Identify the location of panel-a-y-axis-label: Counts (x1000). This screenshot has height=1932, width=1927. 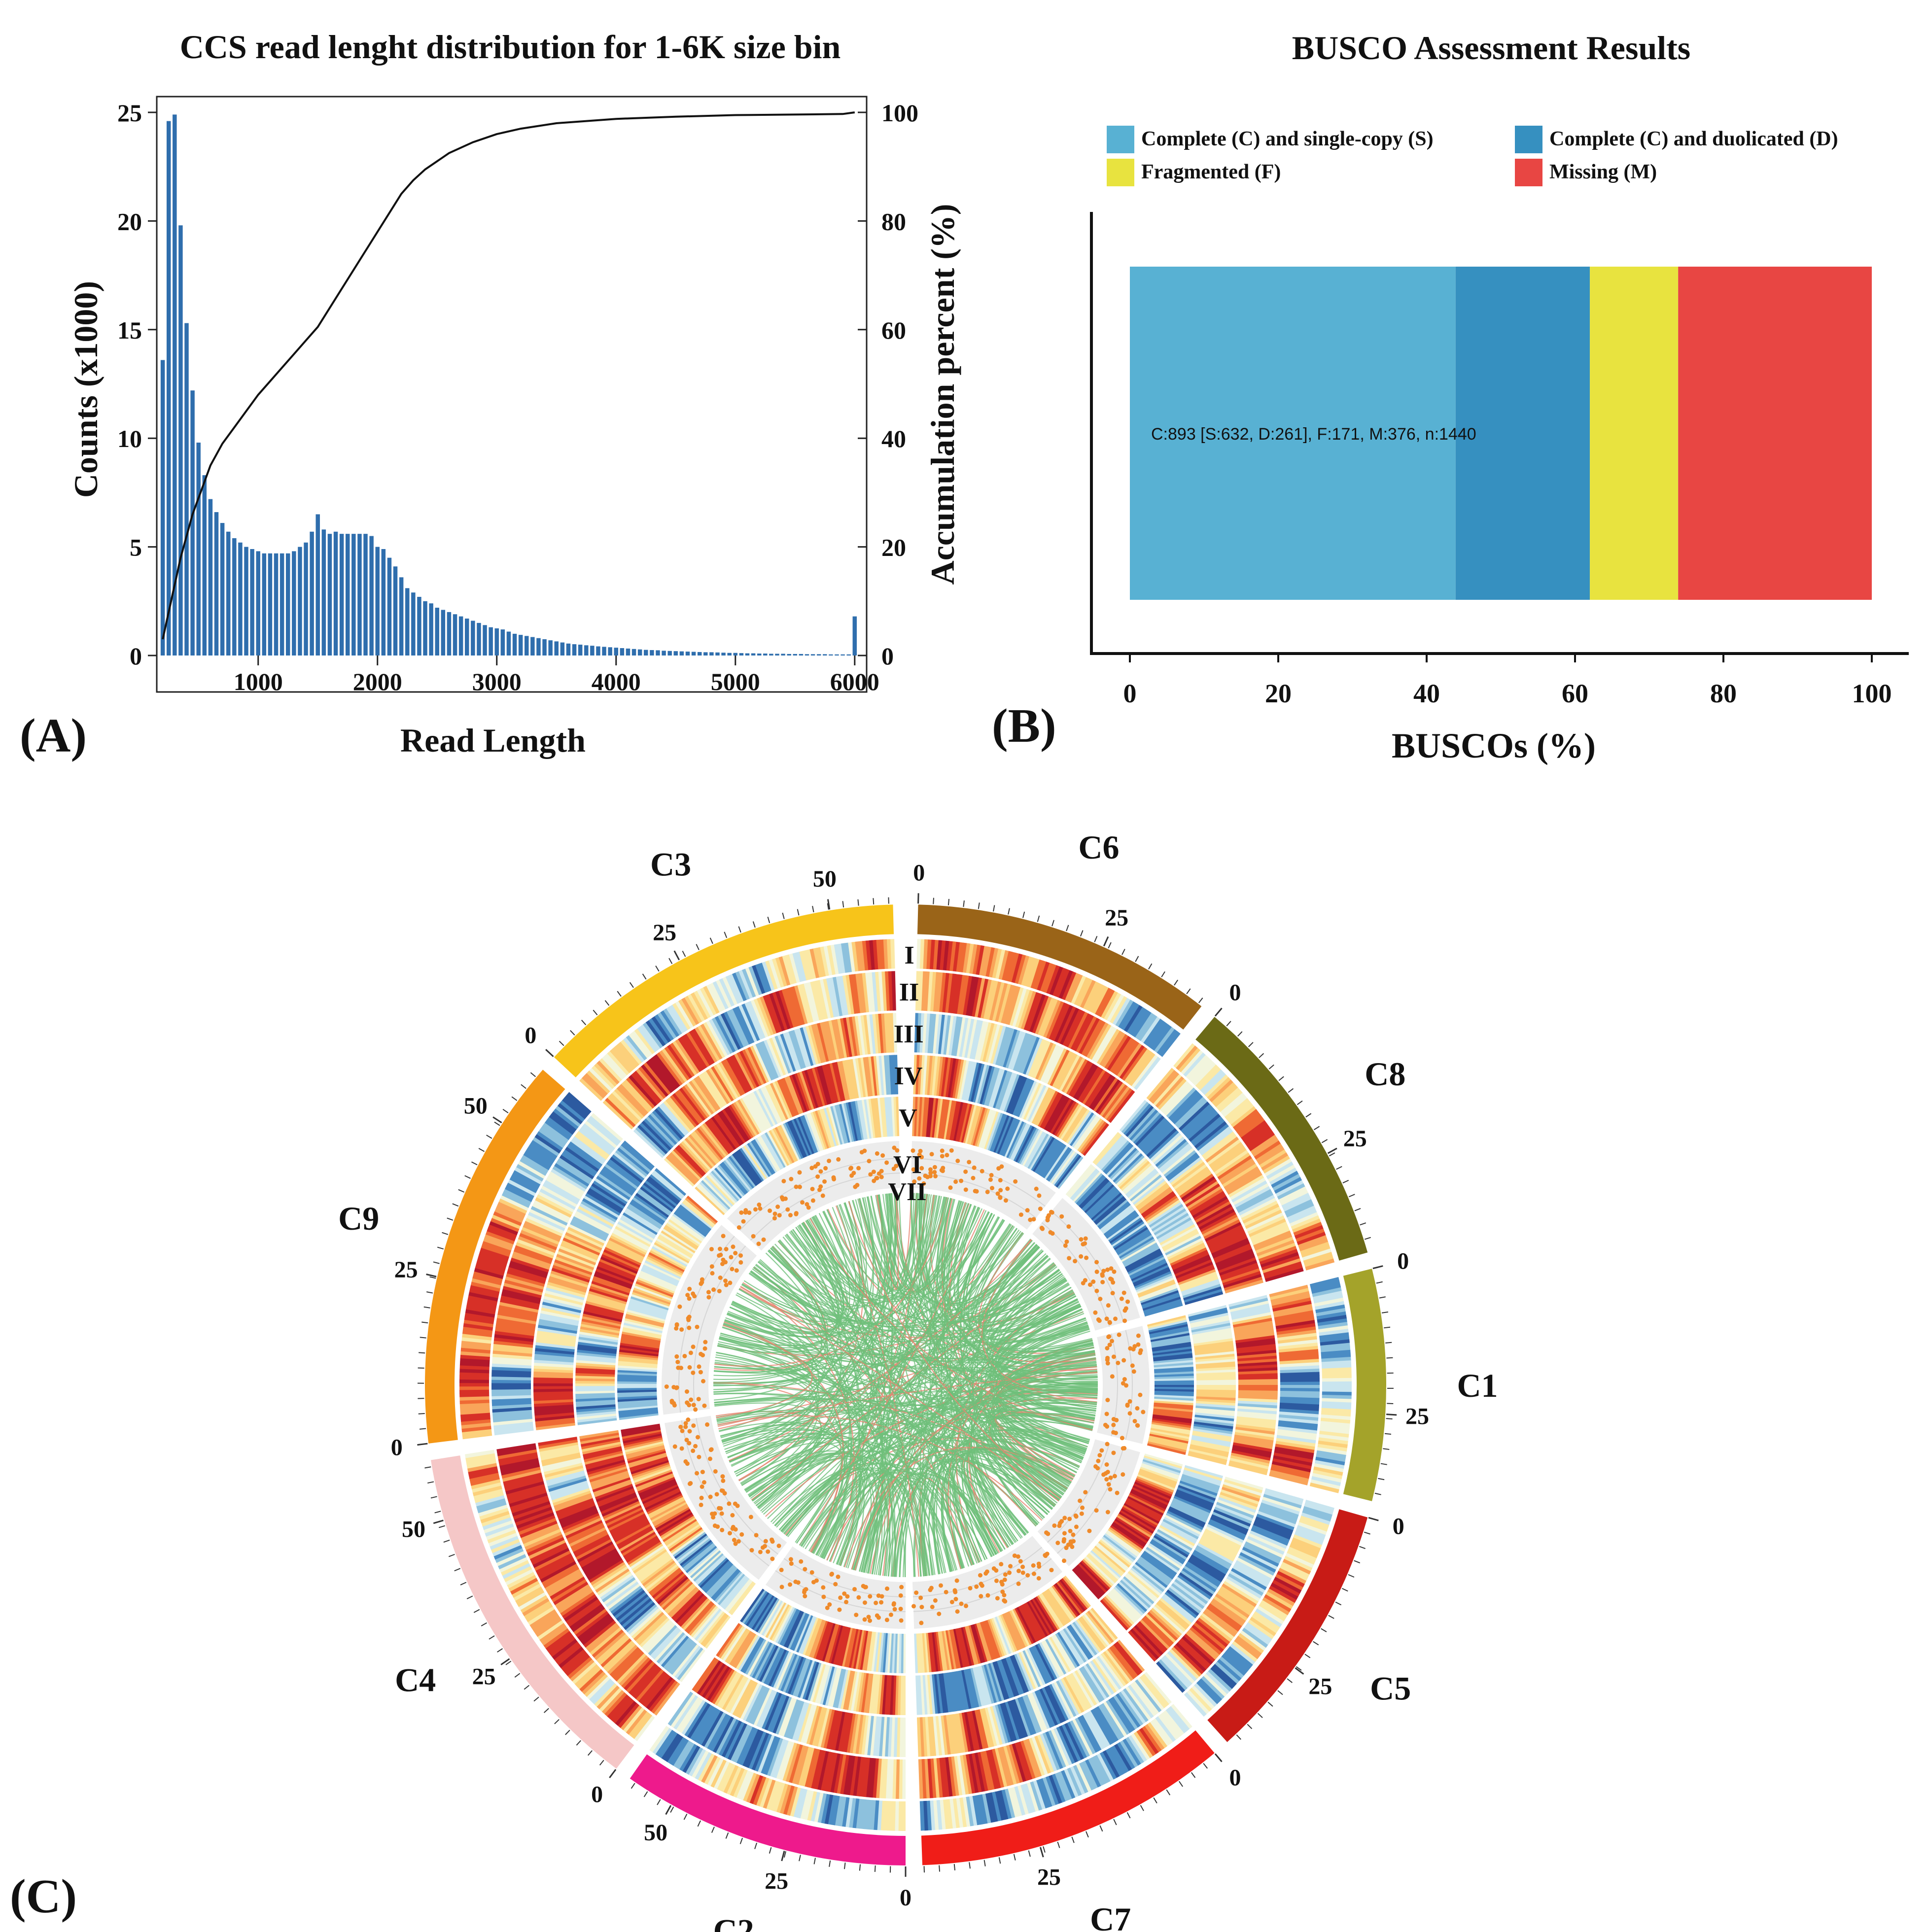
(86, 390).